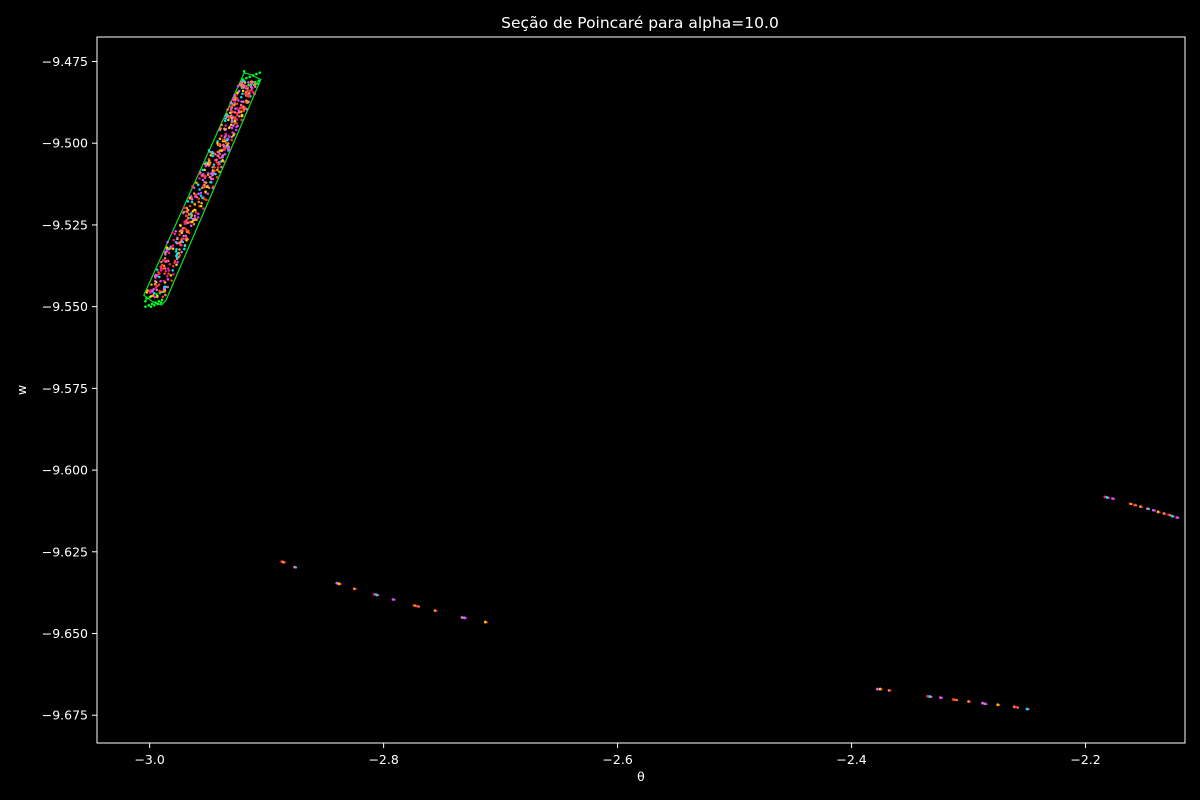 This screenshot has height=800, width=1200. I want to click on x-tick-label: −2.4, so click(851, 759).